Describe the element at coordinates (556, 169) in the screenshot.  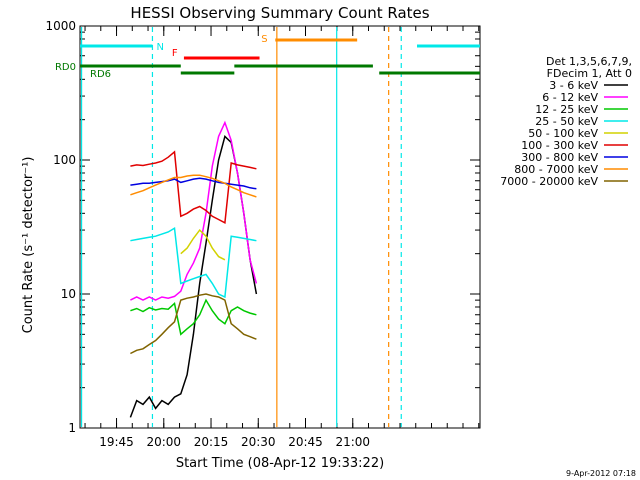
I see `legend-entry-label: 800 - 7000 keV` at that location.